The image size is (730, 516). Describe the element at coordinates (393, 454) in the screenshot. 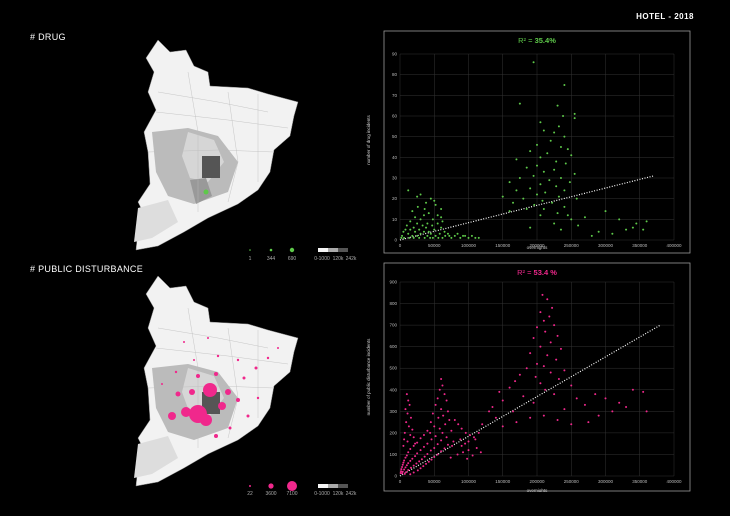

I see `y-tick-label: 100` at that location.